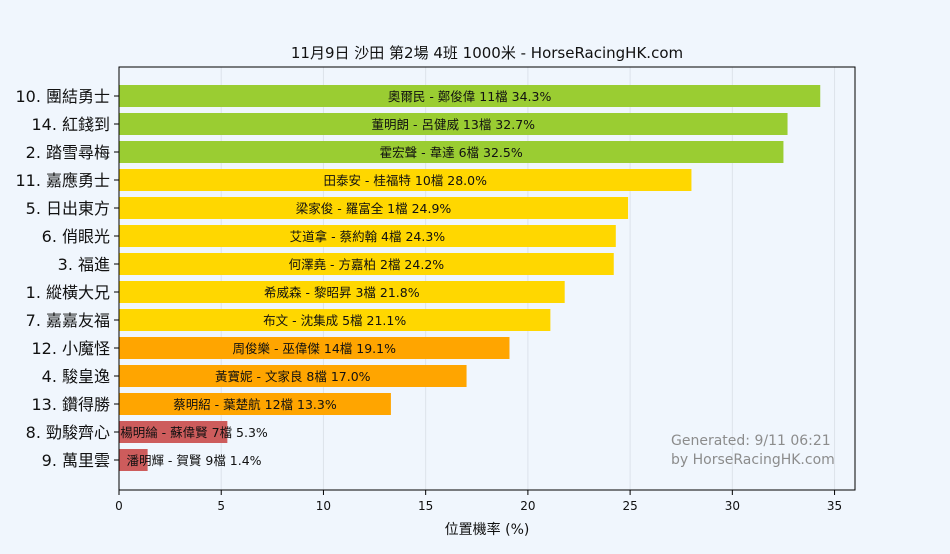 Image resolution: width=950 pixels, height=554 pixels. Describe the element at coordinates (221, 506) in the screenshot. I see `x-tick-label: 5` at that location.